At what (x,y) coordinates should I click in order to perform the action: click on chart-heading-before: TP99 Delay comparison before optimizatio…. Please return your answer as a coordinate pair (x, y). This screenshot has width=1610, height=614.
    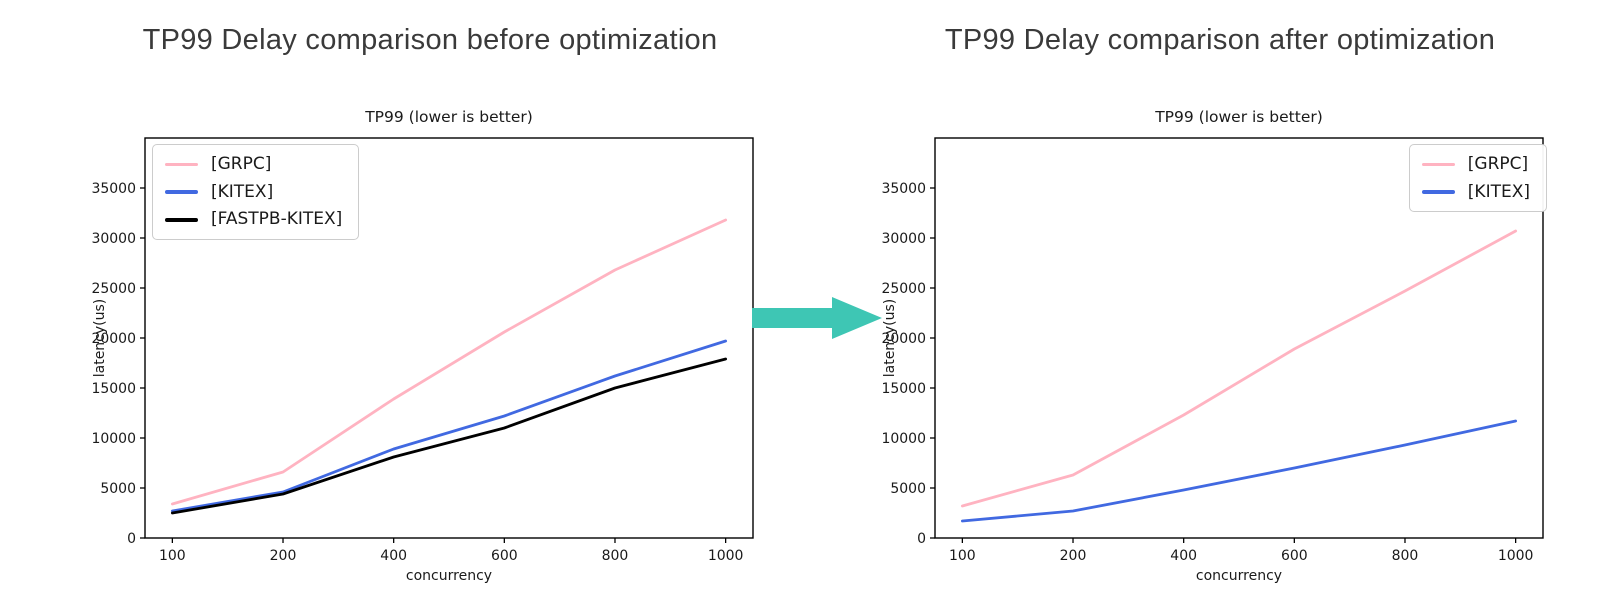
    Looking at the image, I should click on (430, 40).